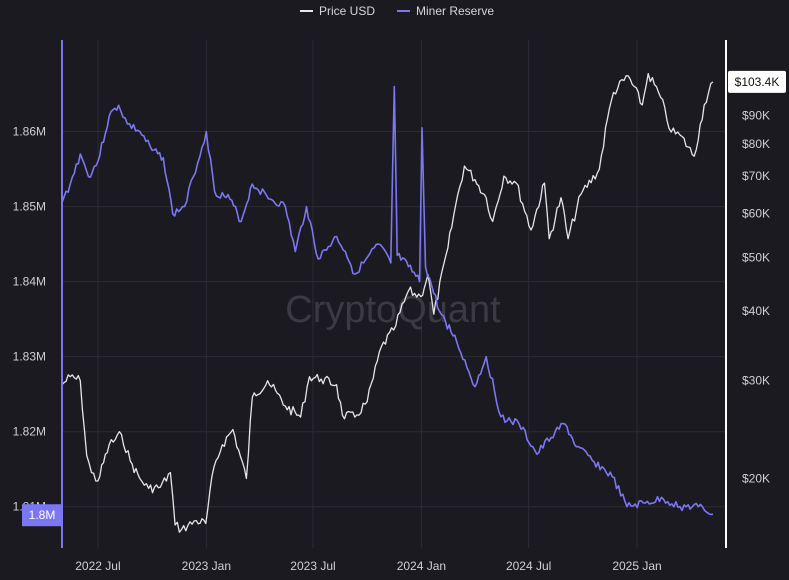 The width and height of the screenshot is (789, 580). I want to click on x-tick-label: 2023 Jul, so click(312, 566).